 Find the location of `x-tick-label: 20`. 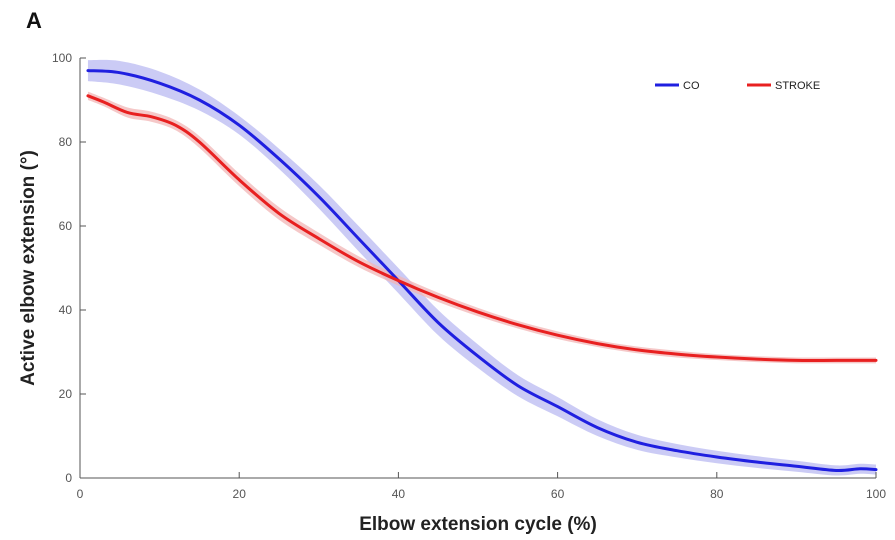

x-tick-label: 20 is located at coordinates (240, 494).